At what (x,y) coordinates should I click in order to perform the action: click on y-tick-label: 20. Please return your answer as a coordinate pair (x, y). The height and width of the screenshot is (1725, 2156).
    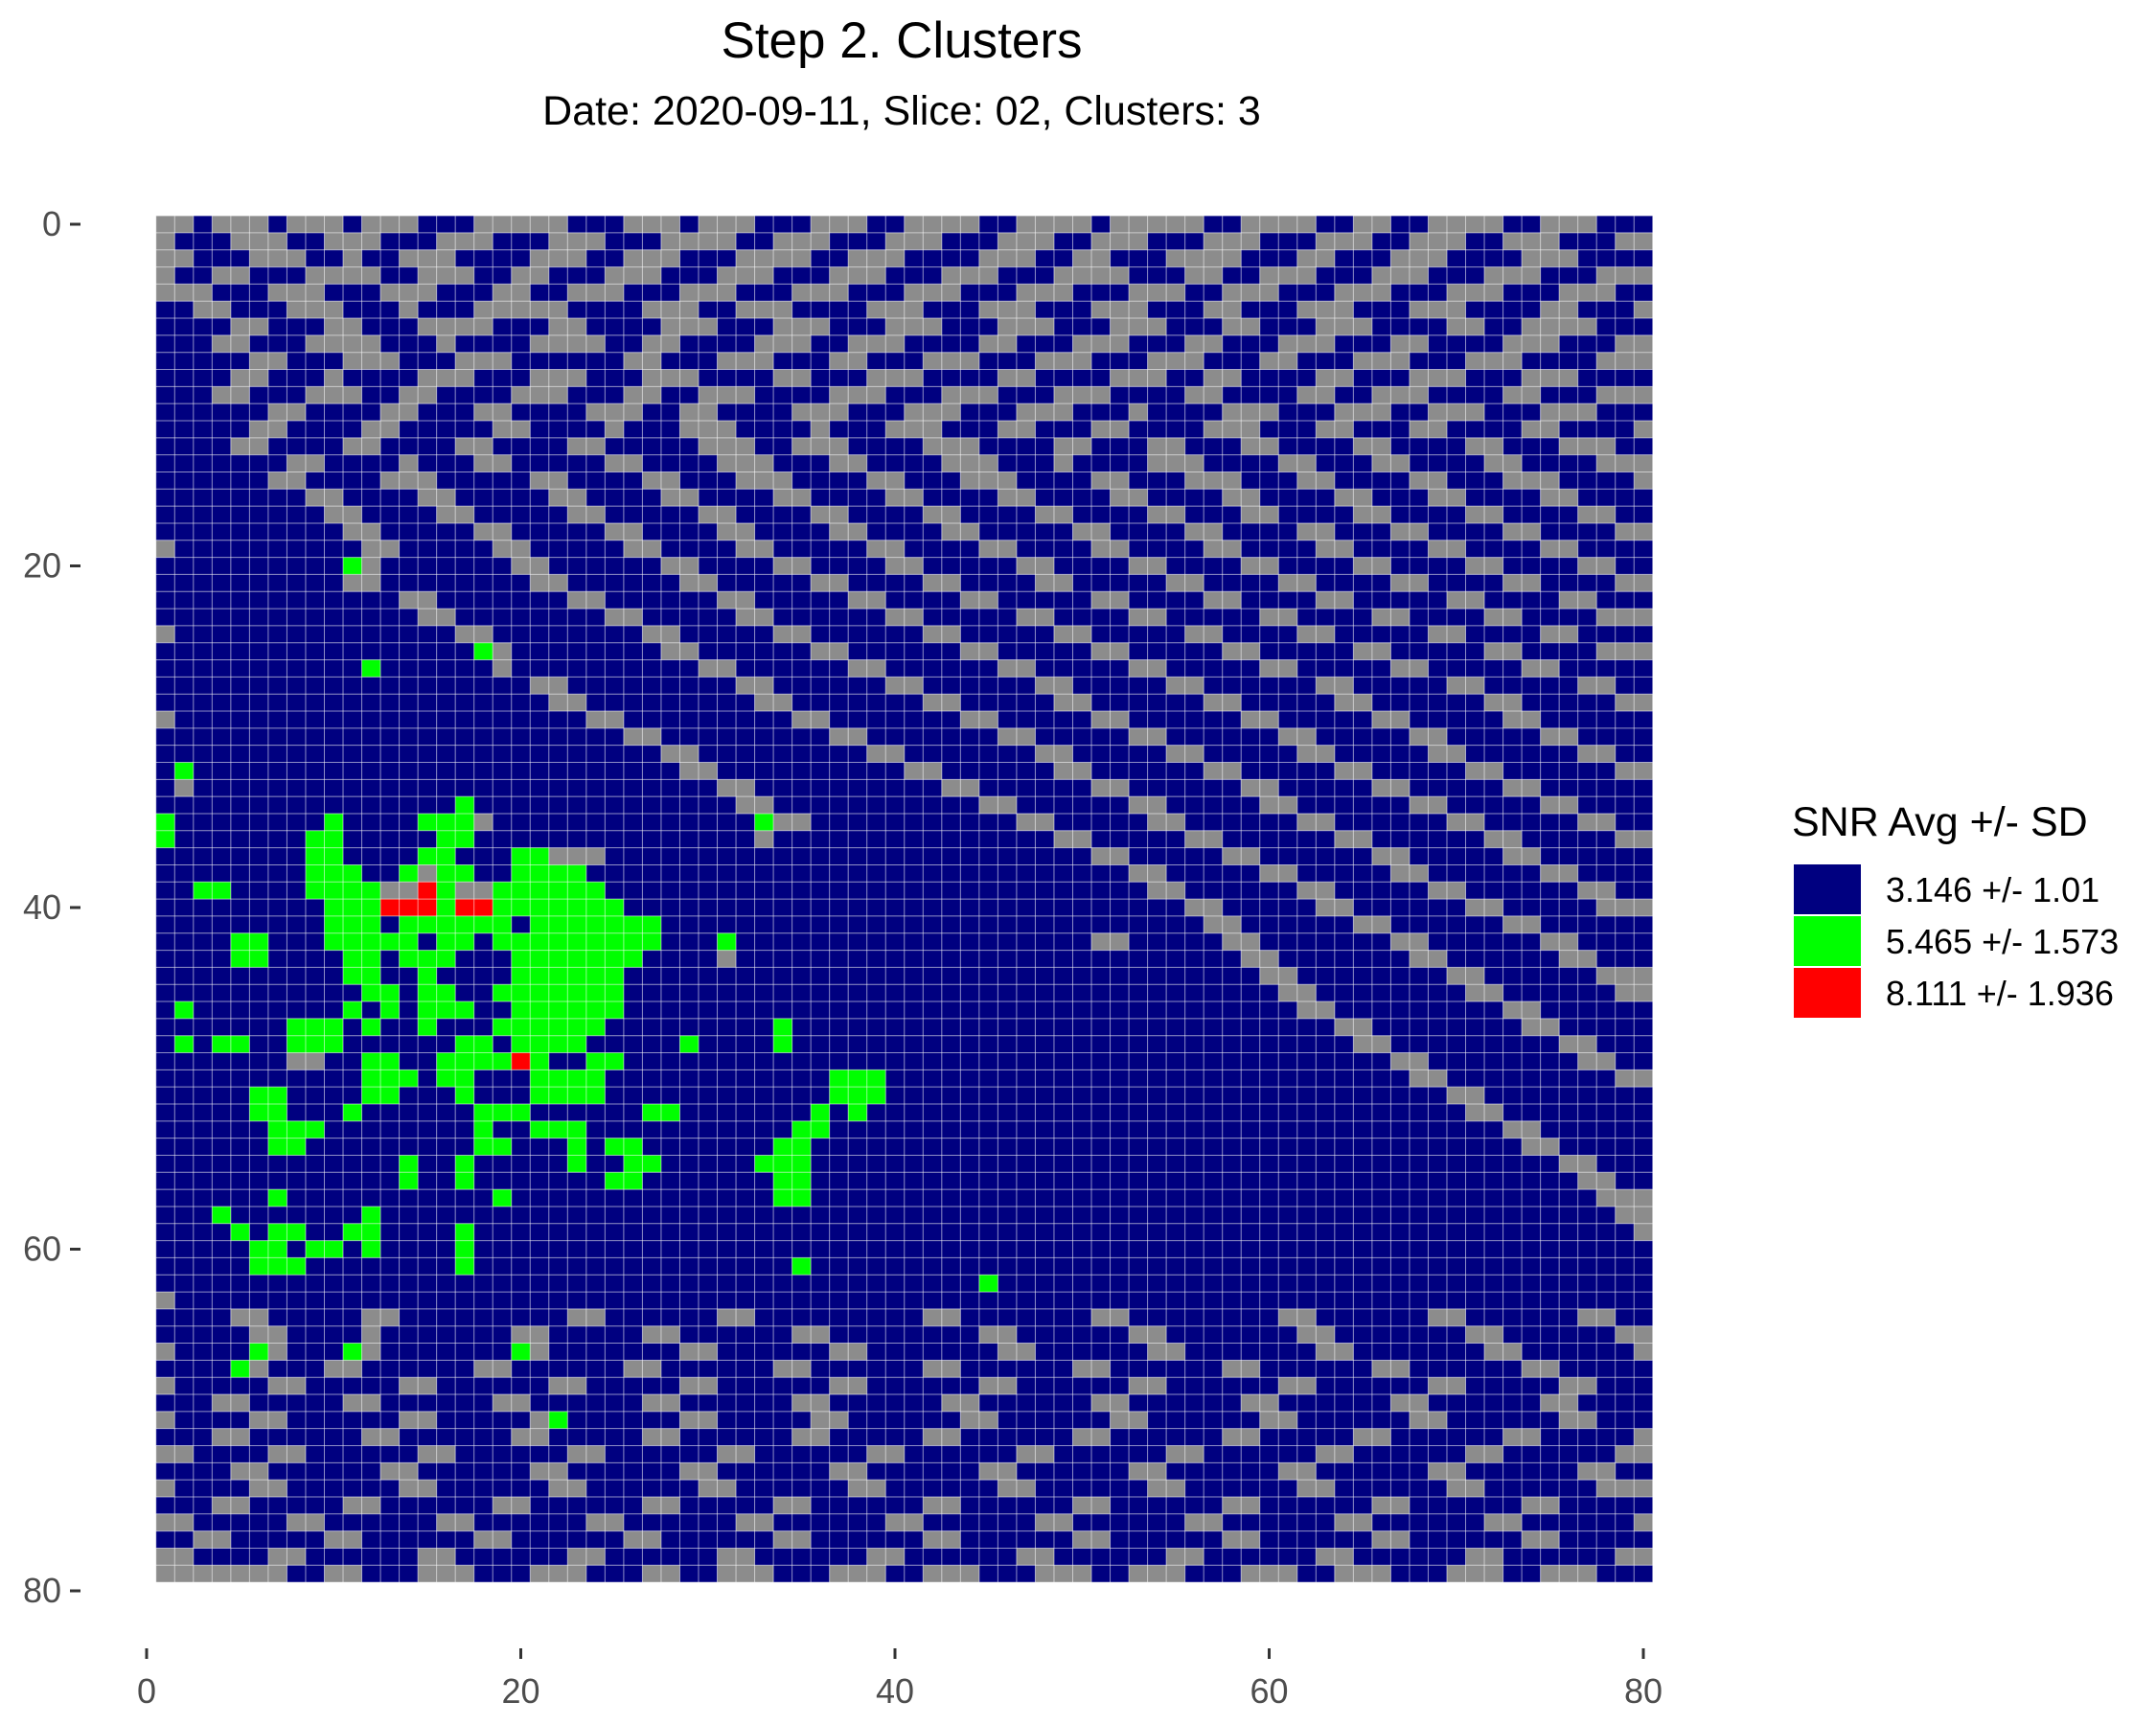
    Looking at the image, I should click on (42, 566).